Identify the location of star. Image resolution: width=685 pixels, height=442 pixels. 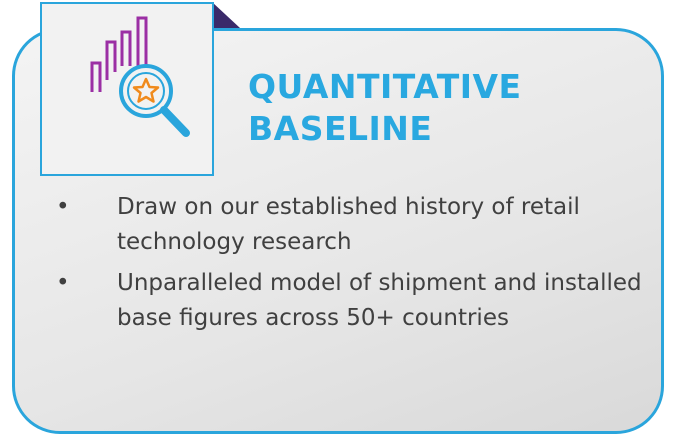
(146, 90).